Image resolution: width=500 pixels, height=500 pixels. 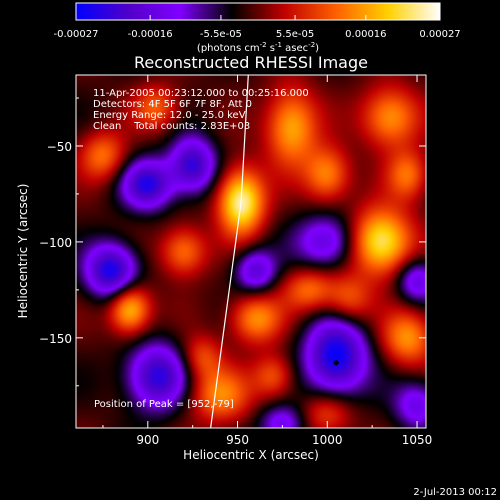 I want to click on x-tick-label: 900, so click(x=147, y=440).